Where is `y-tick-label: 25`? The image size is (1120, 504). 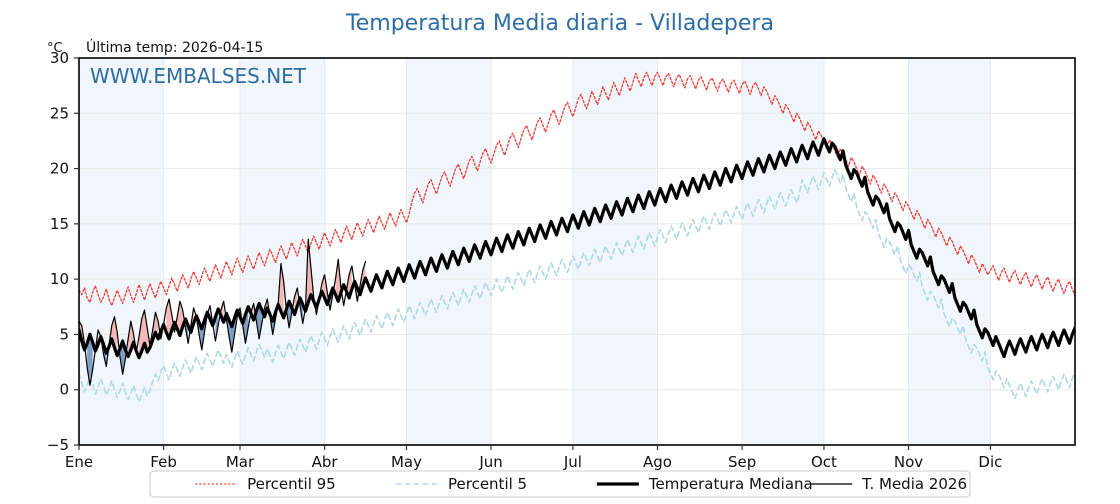 y-tick-label: 25 is located at coordinates (59, 113).